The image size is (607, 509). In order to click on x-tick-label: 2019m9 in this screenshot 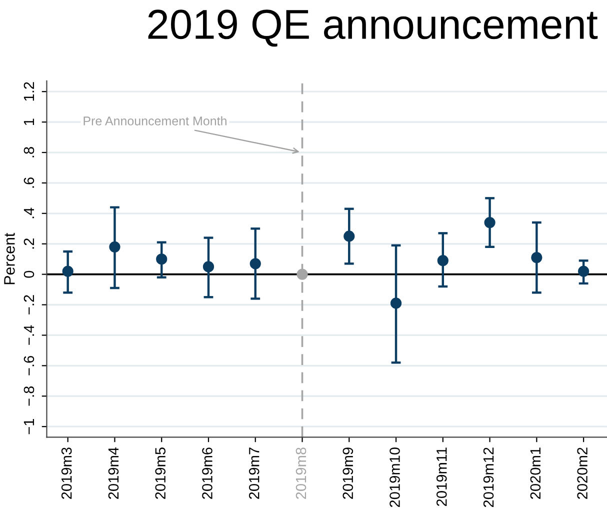, I will do `click(348, 473)`.